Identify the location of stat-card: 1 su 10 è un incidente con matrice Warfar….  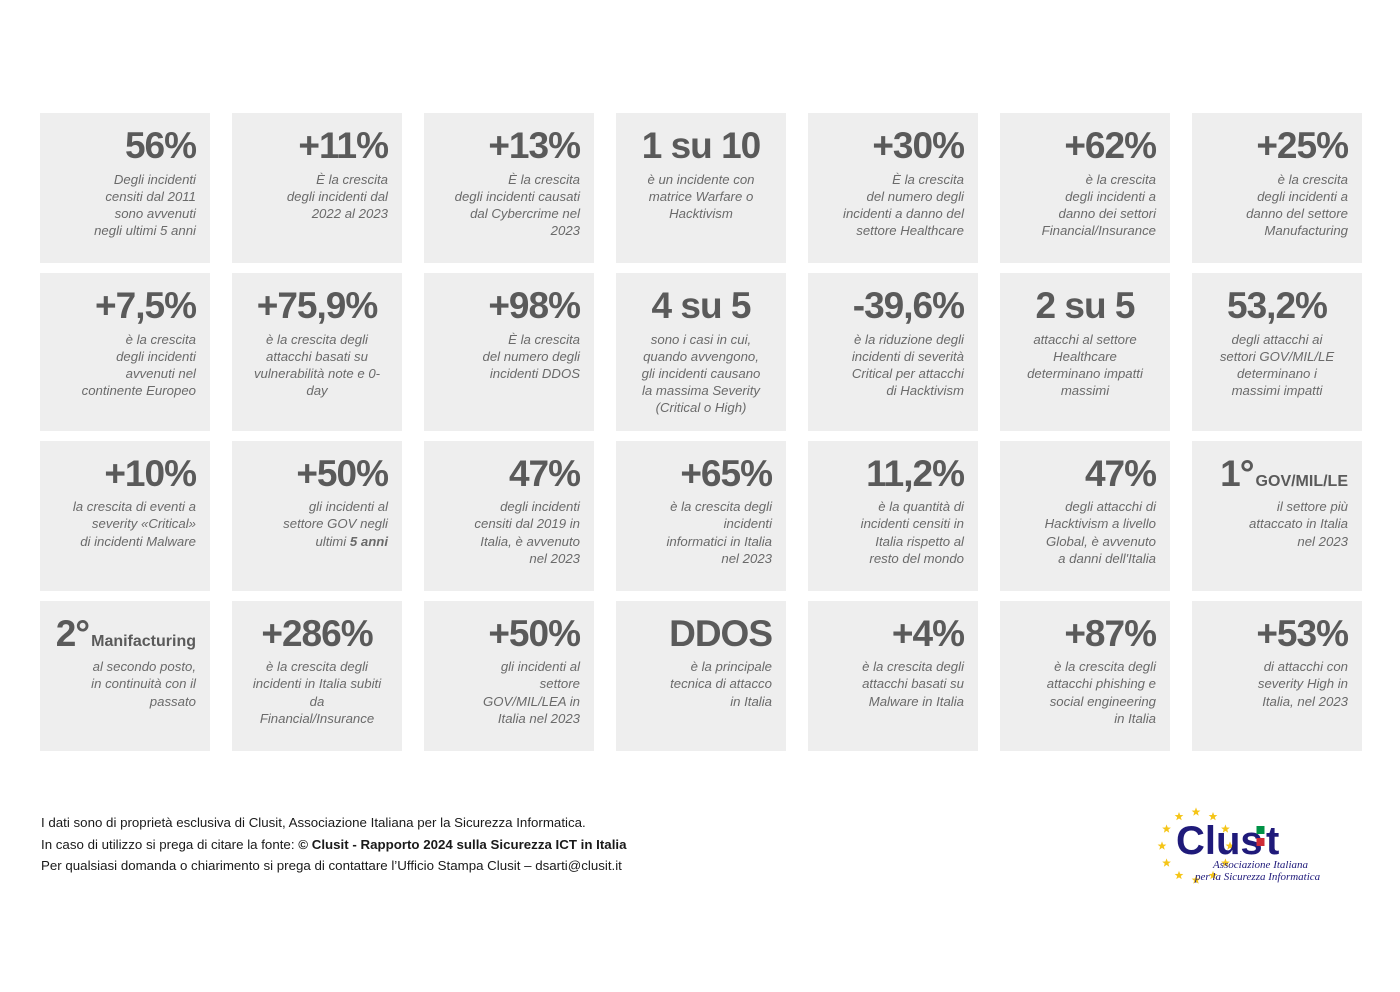
(701, 188).